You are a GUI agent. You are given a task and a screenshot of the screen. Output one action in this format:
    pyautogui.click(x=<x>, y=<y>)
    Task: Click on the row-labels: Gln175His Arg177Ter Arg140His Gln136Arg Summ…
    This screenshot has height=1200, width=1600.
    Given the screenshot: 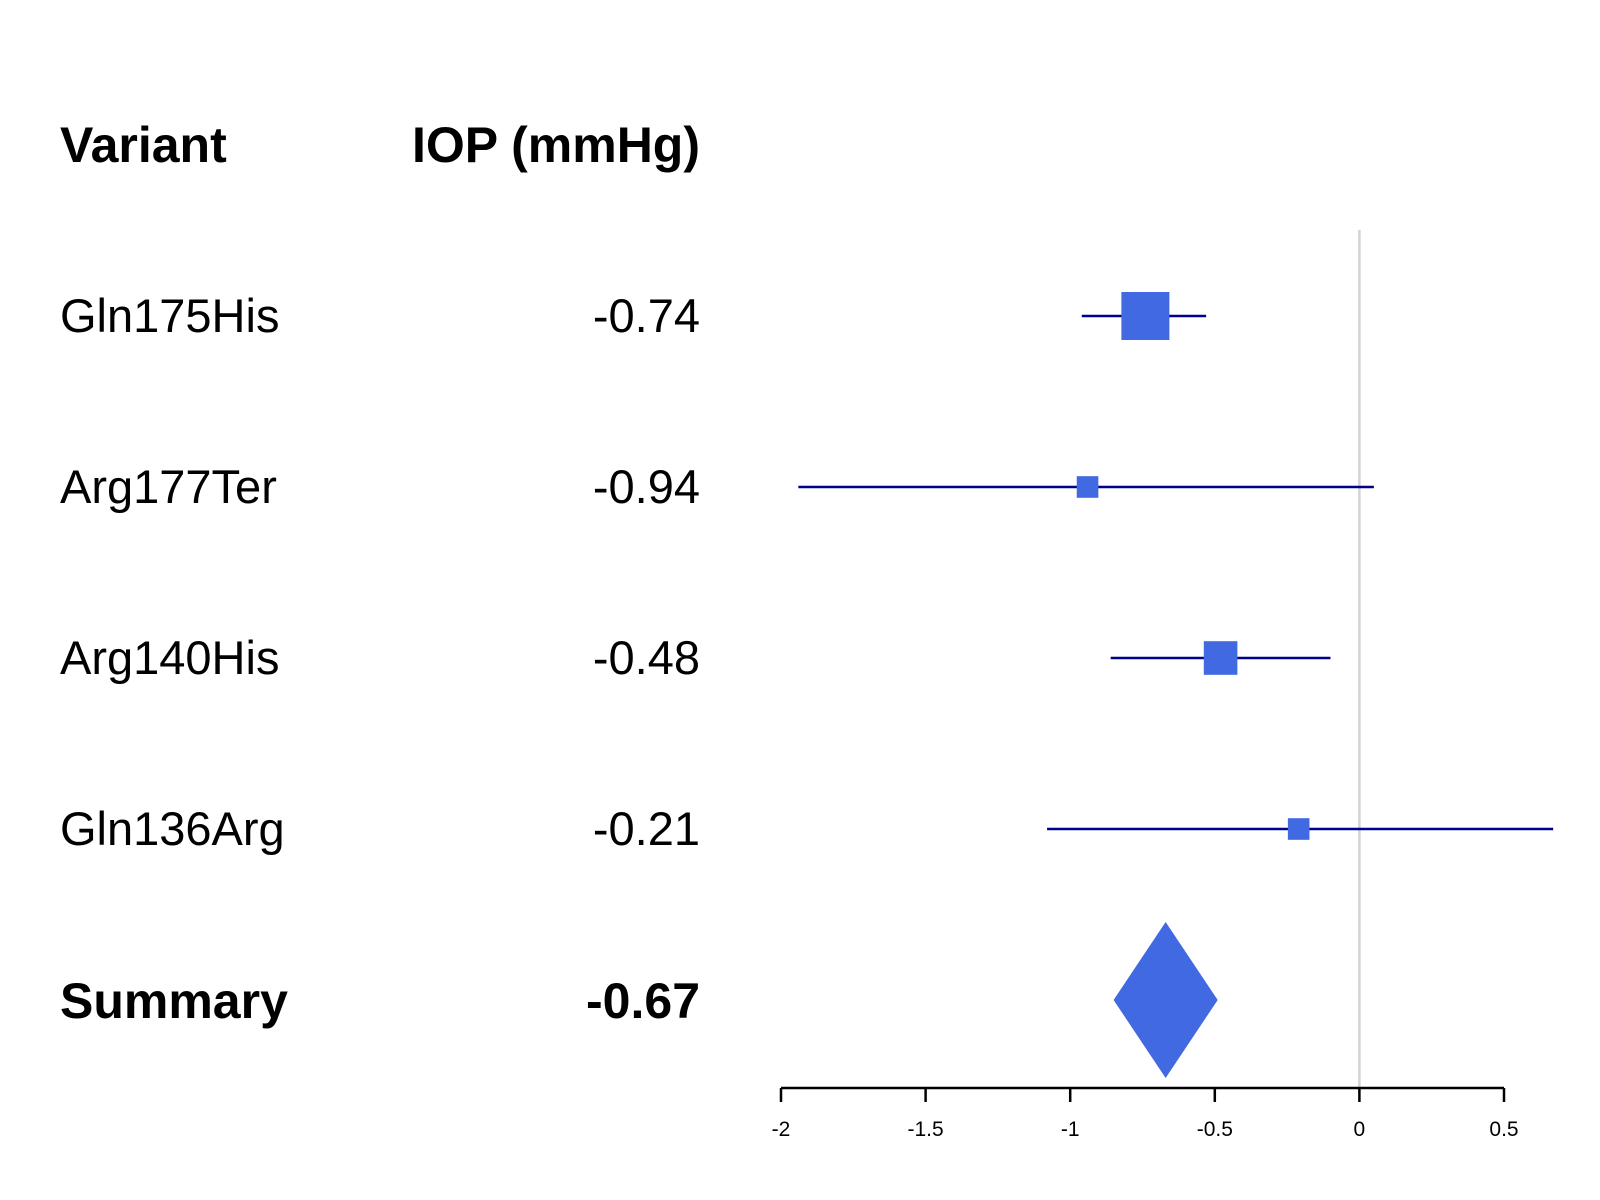 What is the action you would take?
    pyautogui.click(x=174, y=659)
    